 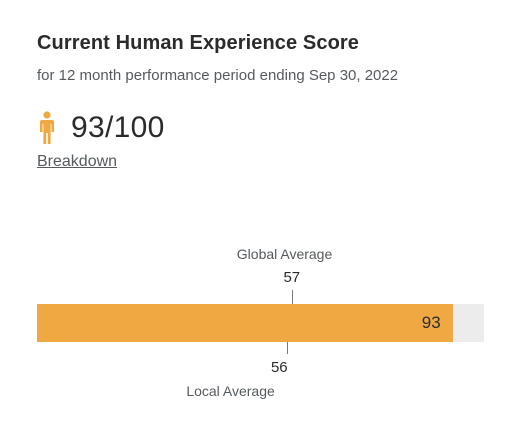 What do you see at coordinates (230, 391) in the screenshot?
I see `local-average-label: Local Average` at bounding box center [230, 391].